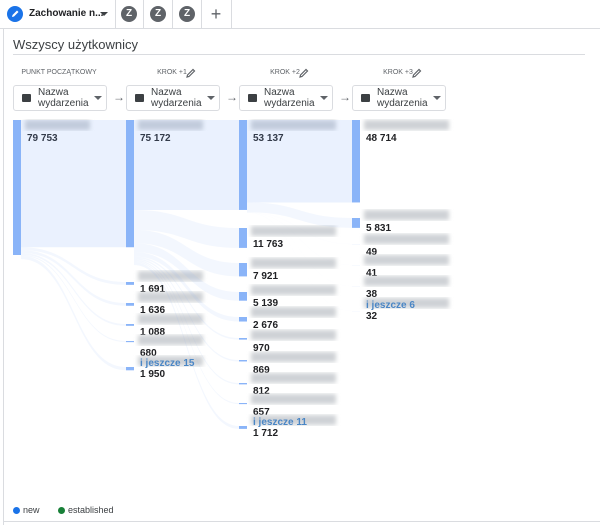 The height and width of the screenshot is (525, 600). I want to click on more-link: i jeszcze 11, so click(280, 422).